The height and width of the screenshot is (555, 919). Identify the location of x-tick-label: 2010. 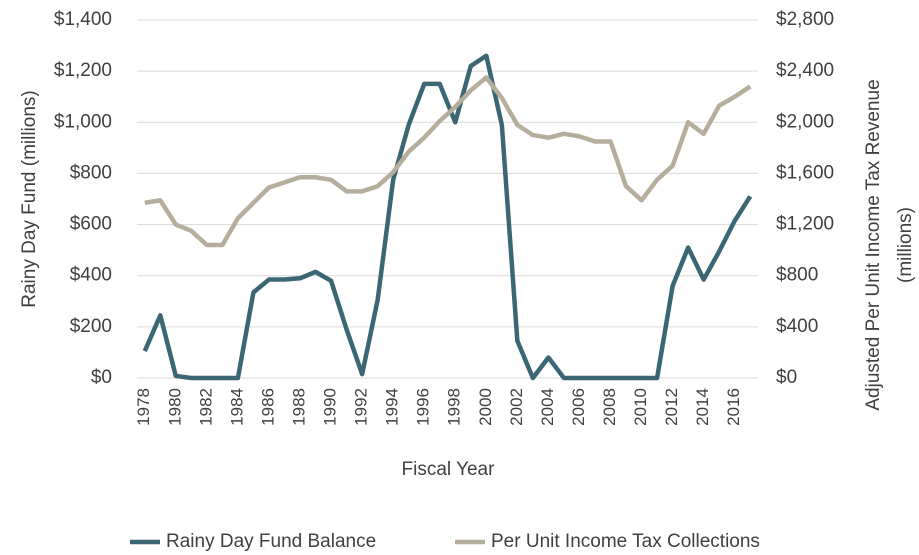
(640, 407).